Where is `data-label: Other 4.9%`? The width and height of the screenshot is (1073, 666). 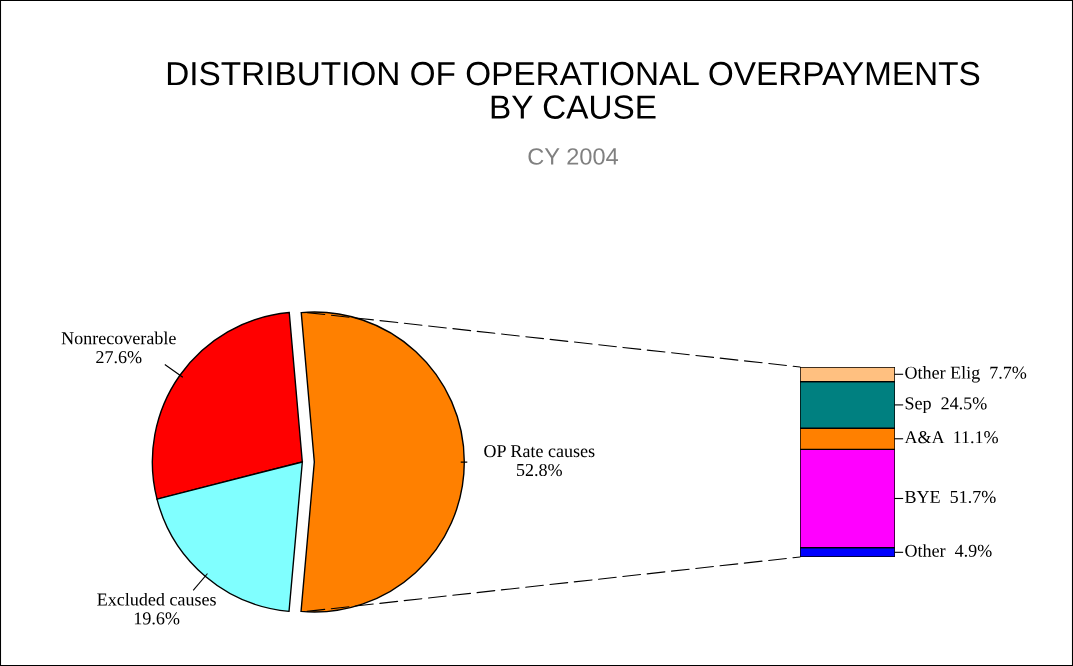
data-label: Other 4.9% is located at coordinates (948, 550).